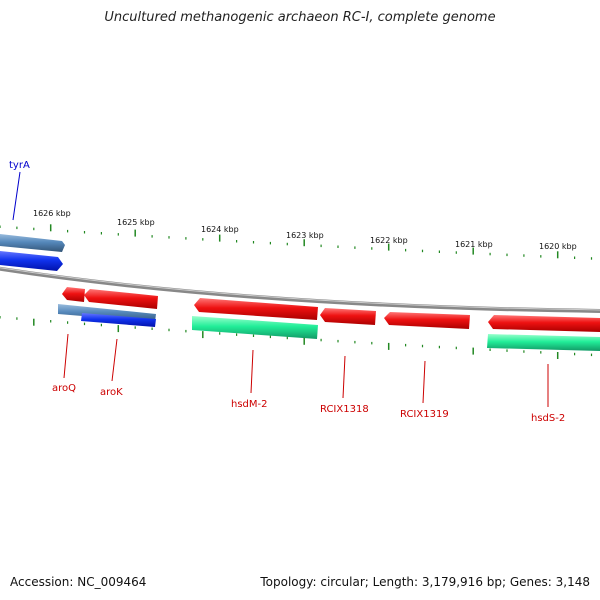  I want to click on leader-aroK, so click(114, 360).